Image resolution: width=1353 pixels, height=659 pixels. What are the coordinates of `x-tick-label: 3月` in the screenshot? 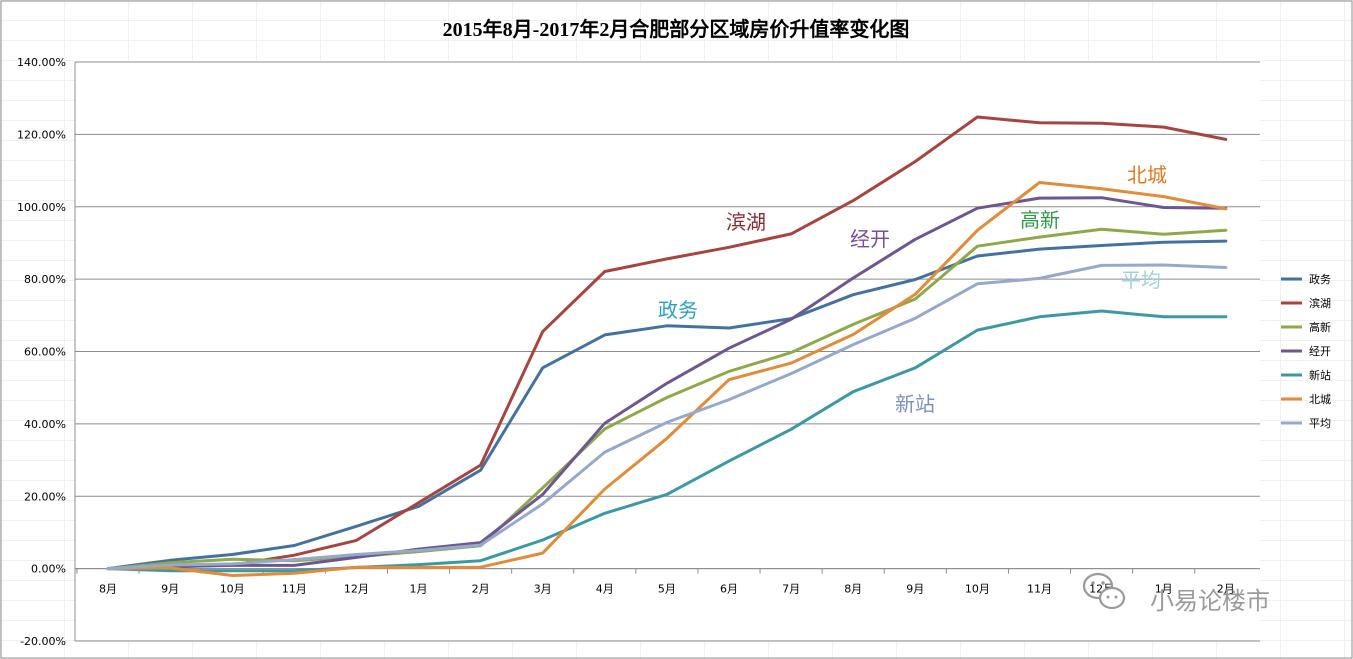 It's located at (543, 589).